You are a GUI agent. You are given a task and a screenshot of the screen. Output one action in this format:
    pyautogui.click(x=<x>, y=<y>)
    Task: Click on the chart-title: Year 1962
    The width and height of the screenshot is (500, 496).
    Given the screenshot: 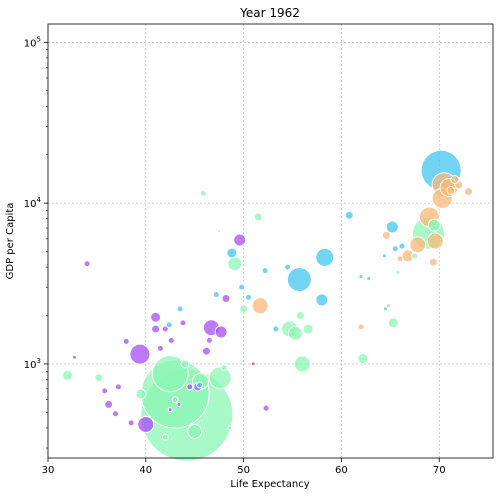 What is the action you would take?
    pyautogui.click(x=269, y=13)
    